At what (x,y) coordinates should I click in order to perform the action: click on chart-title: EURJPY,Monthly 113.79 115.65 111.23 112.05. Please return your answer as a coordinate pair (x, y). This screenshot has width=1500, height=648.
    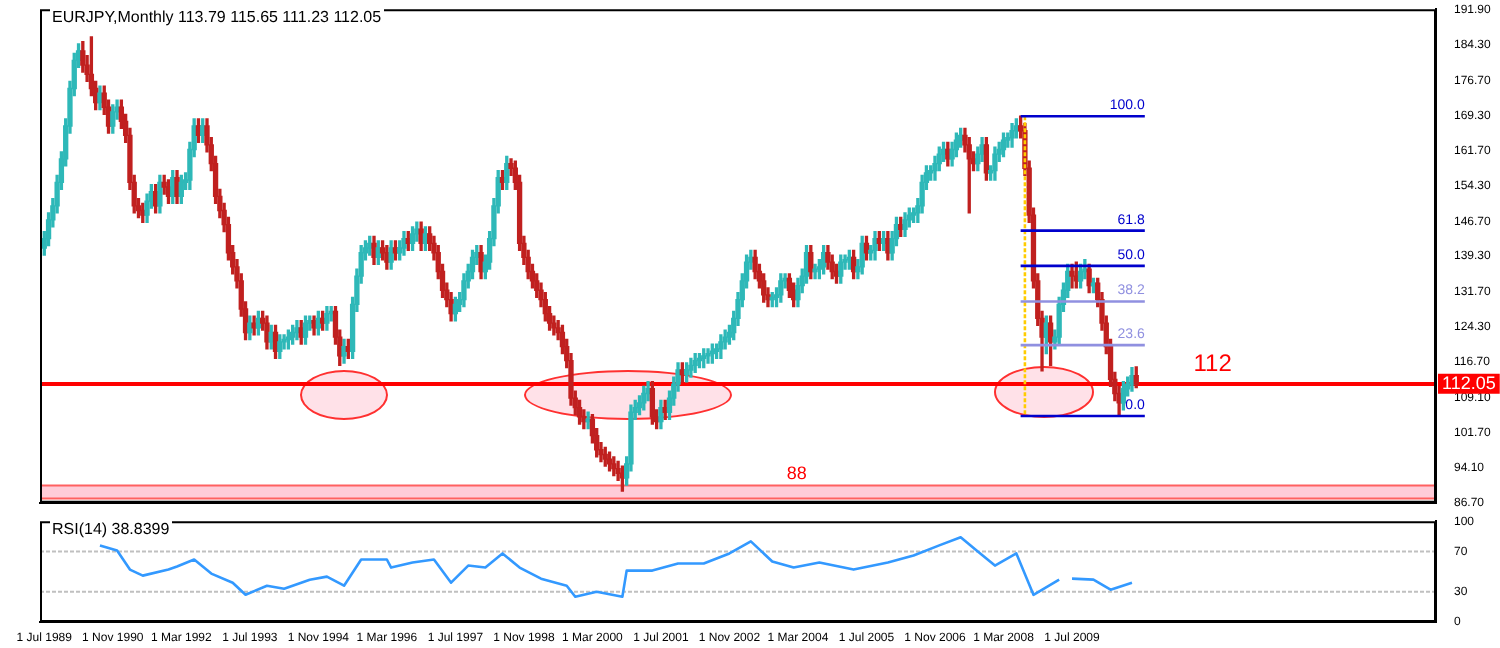
    Looking at the image, I should click on (217, 17).